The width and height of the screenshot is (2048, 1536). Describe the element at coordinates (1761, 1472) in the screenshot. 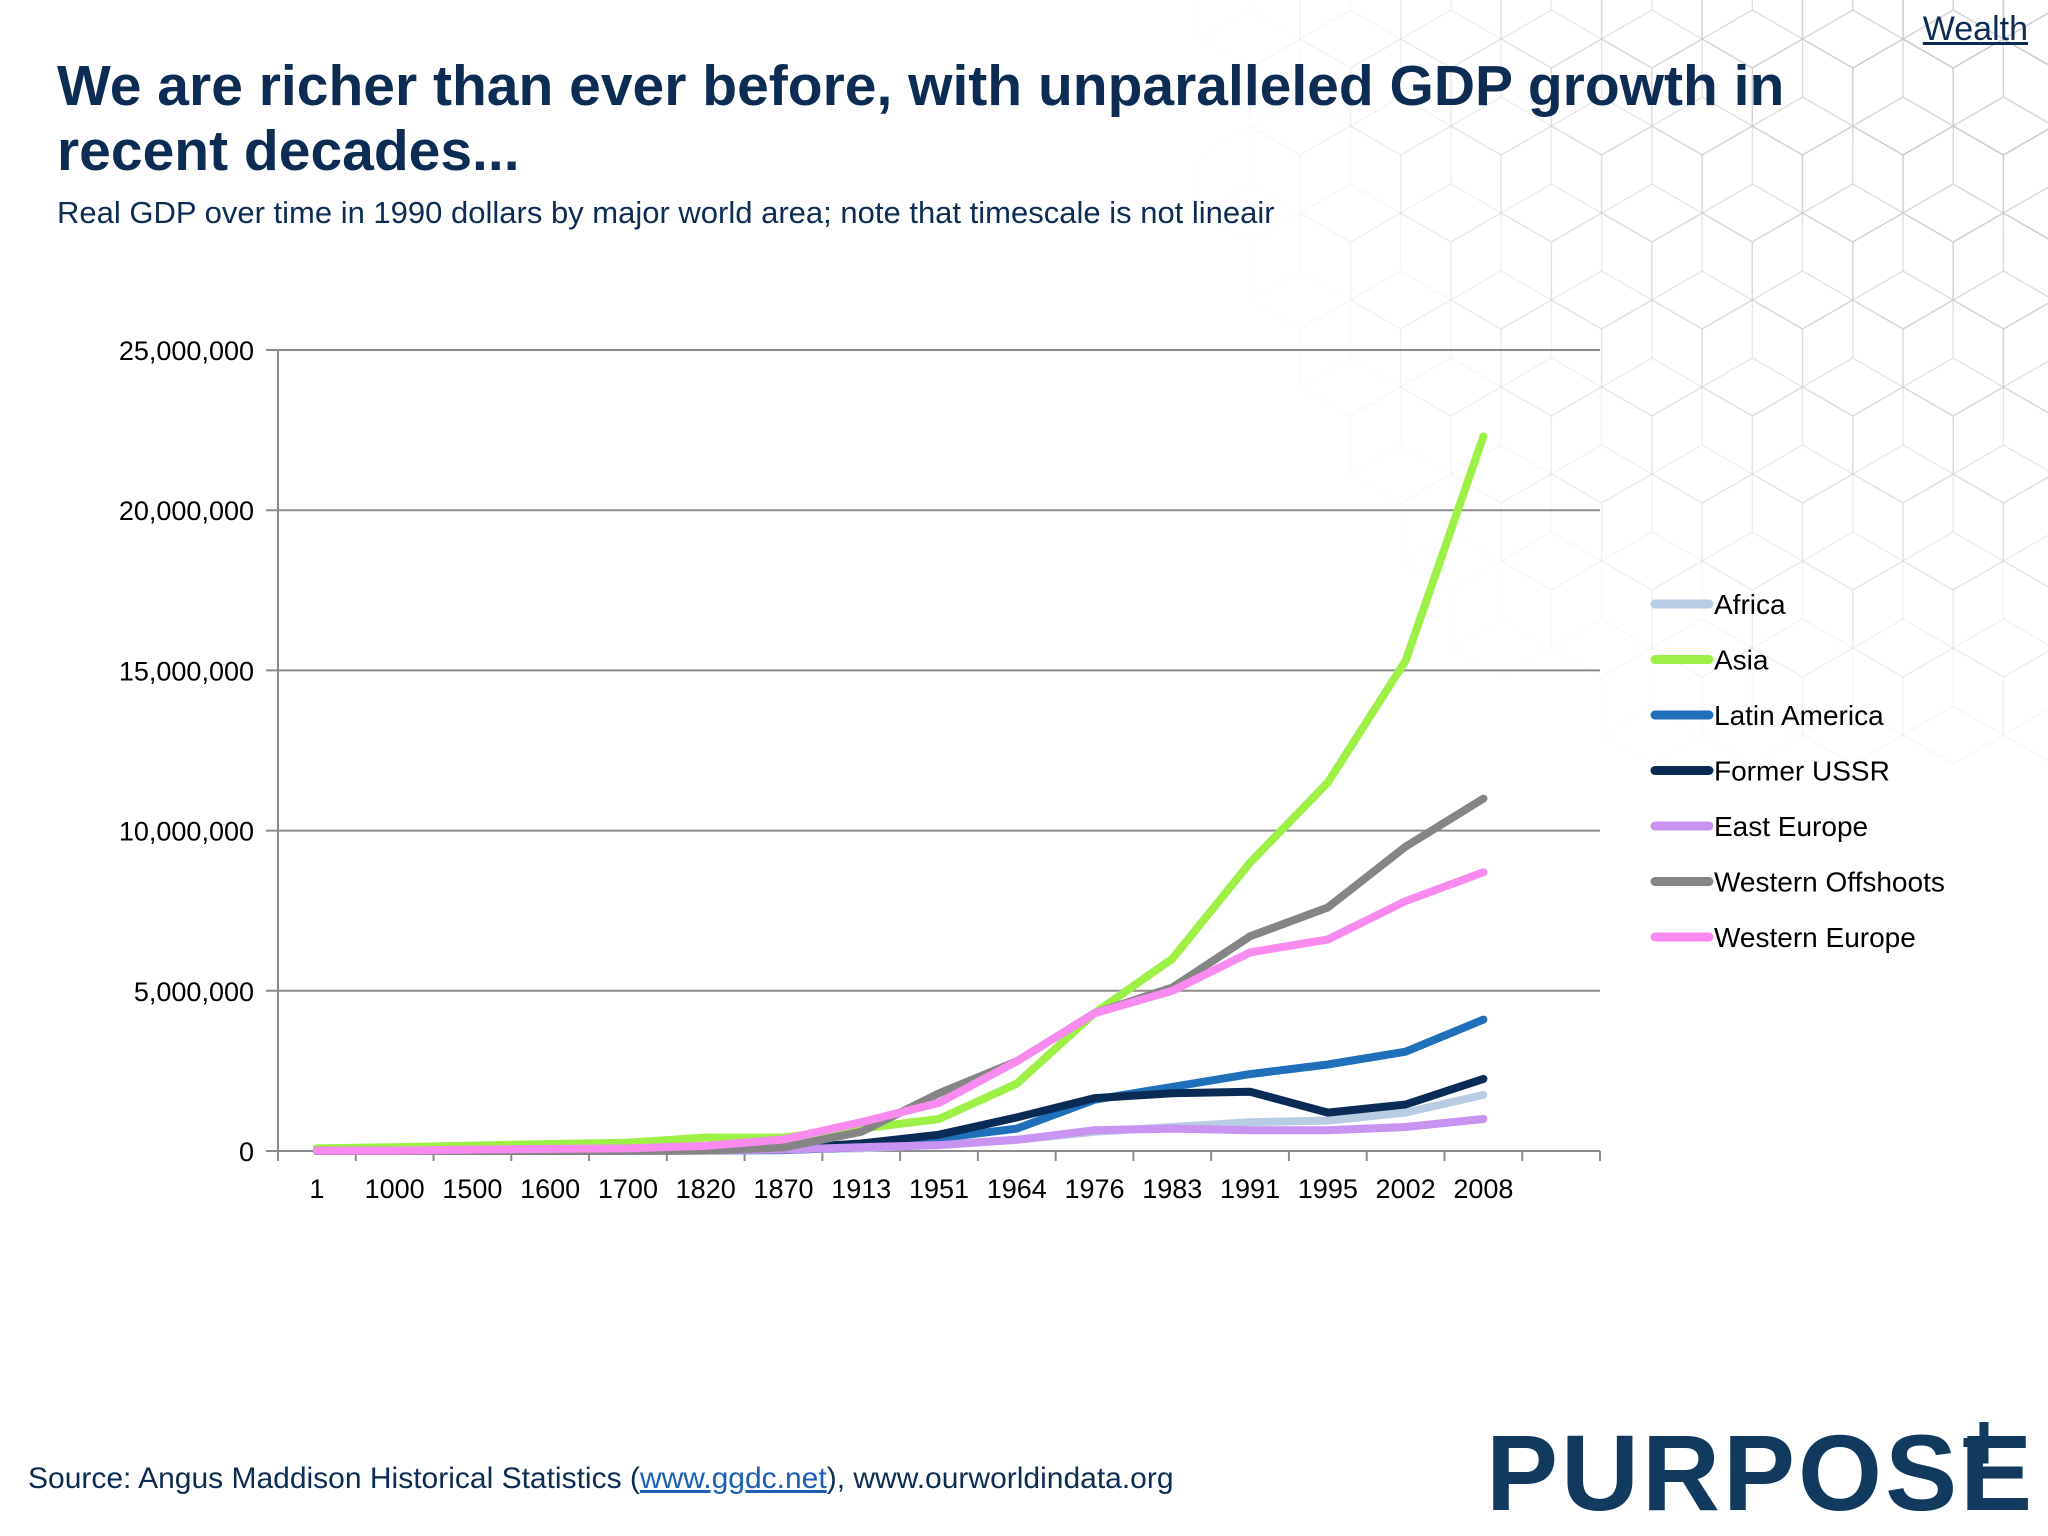

I see `purpose-logo: PURPOSE` at that location.